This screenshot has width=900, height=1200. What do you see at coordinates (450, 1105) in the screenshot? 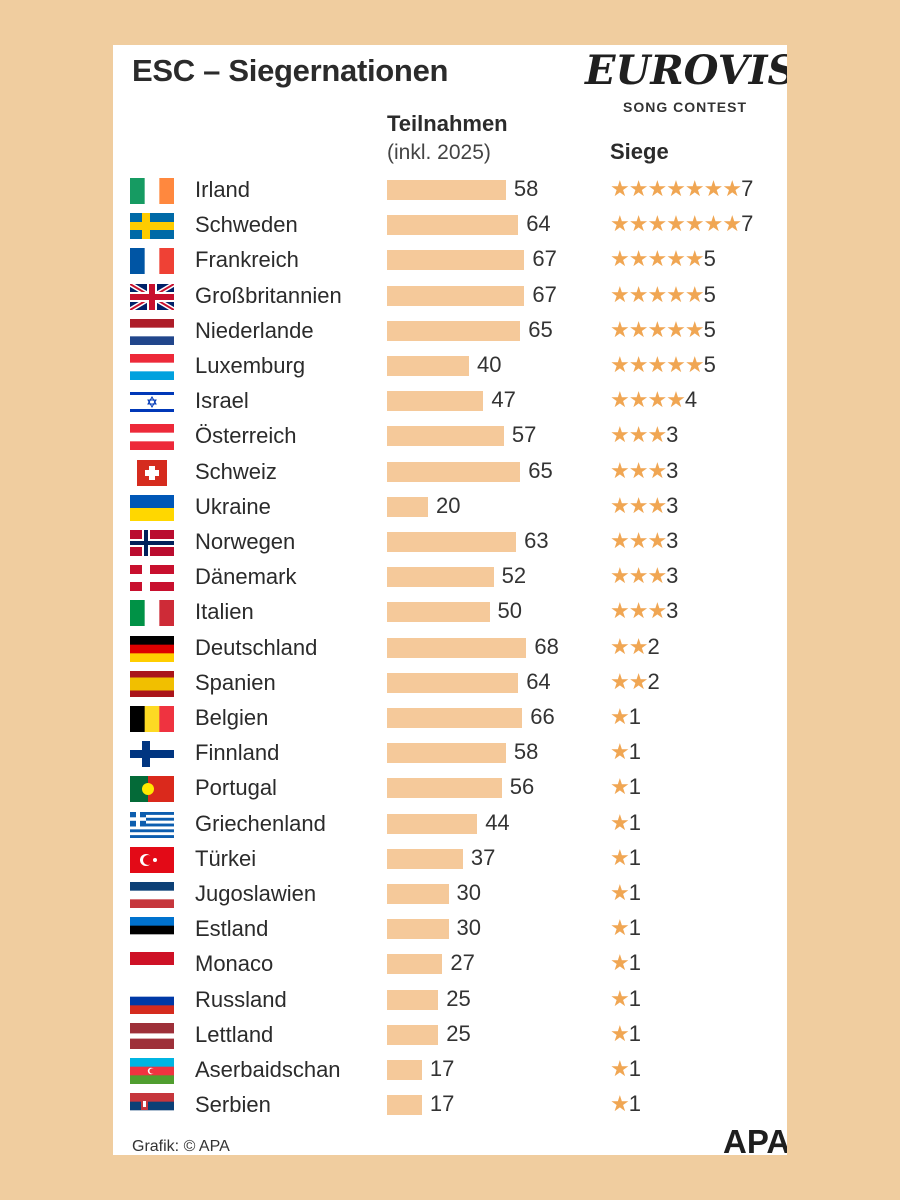
I see `country-row: Serbien 17 ★1` at bounding box center [450, 1105].